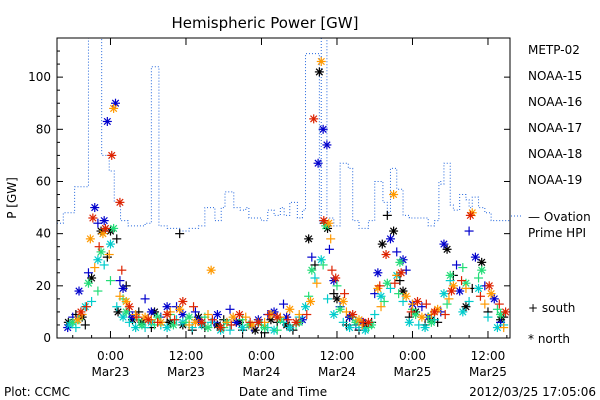  What do you see at coordinates (111, 372) in the screenshot?
I see `x-tick-date: Mar23` at bounding box center [111, 372].